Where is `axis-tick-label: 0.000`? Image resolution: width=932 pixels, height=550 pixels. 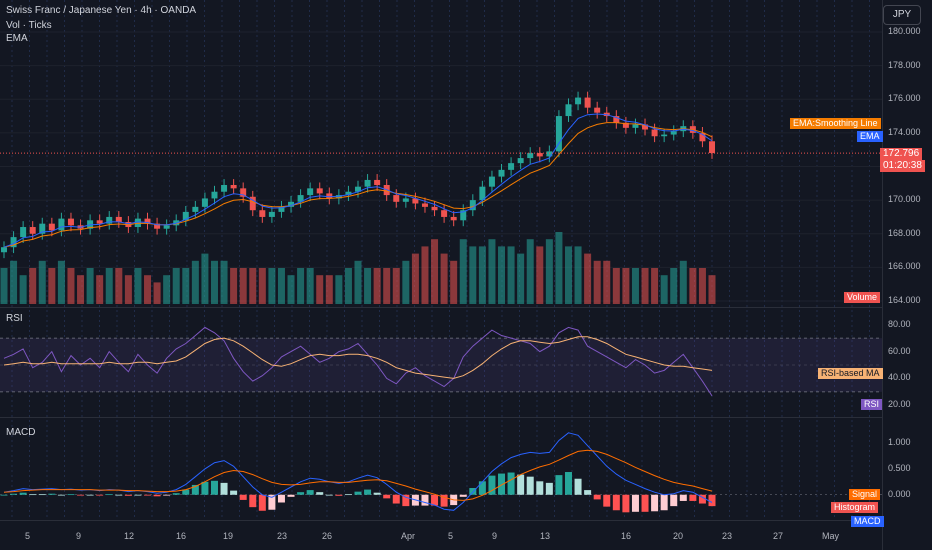 axis-tick-label: 0.000 is located at coordinates (899, 493).